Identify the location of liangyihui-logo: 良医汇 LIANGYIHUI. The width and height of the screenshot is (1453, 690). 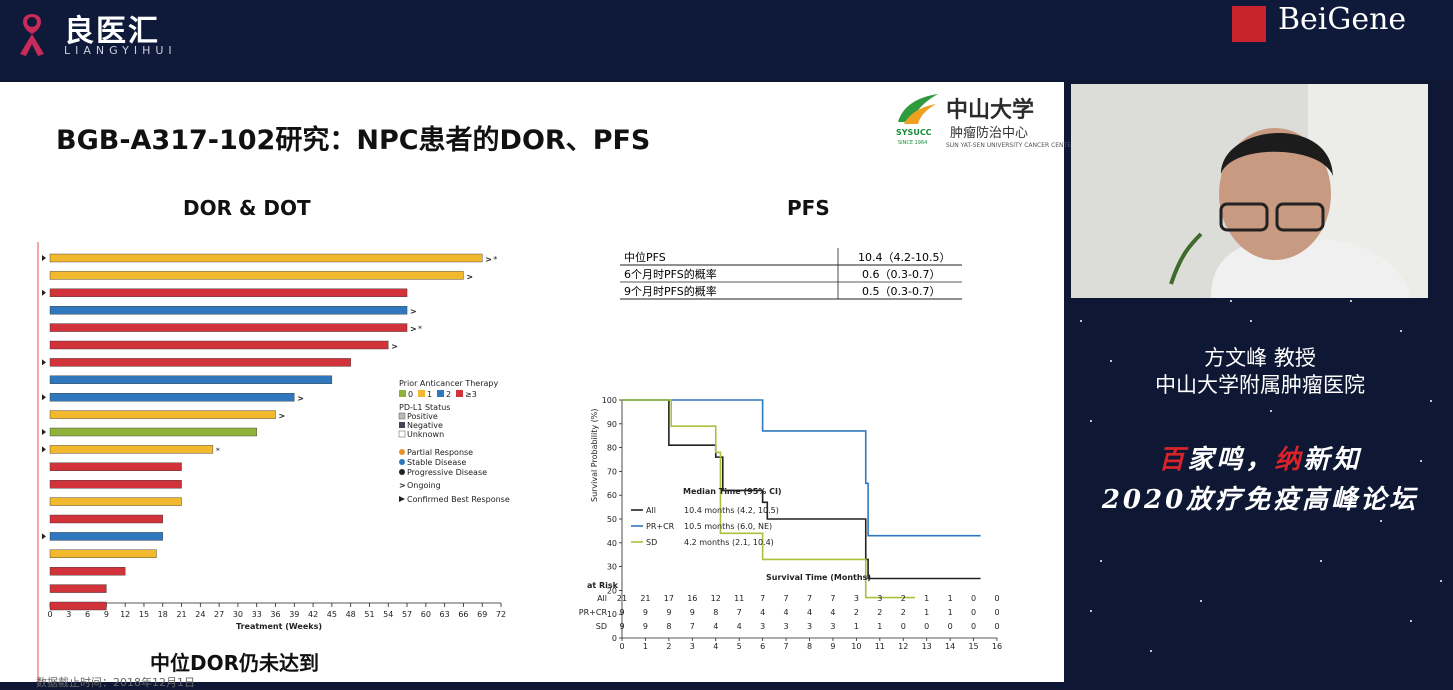
(102, 34).